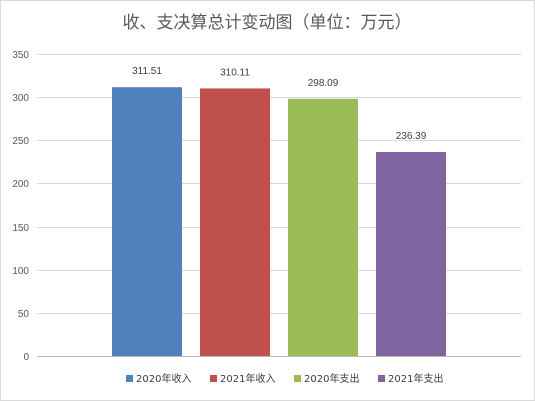  I want to click on legend-label: 2020年支出, so click(331, 378).